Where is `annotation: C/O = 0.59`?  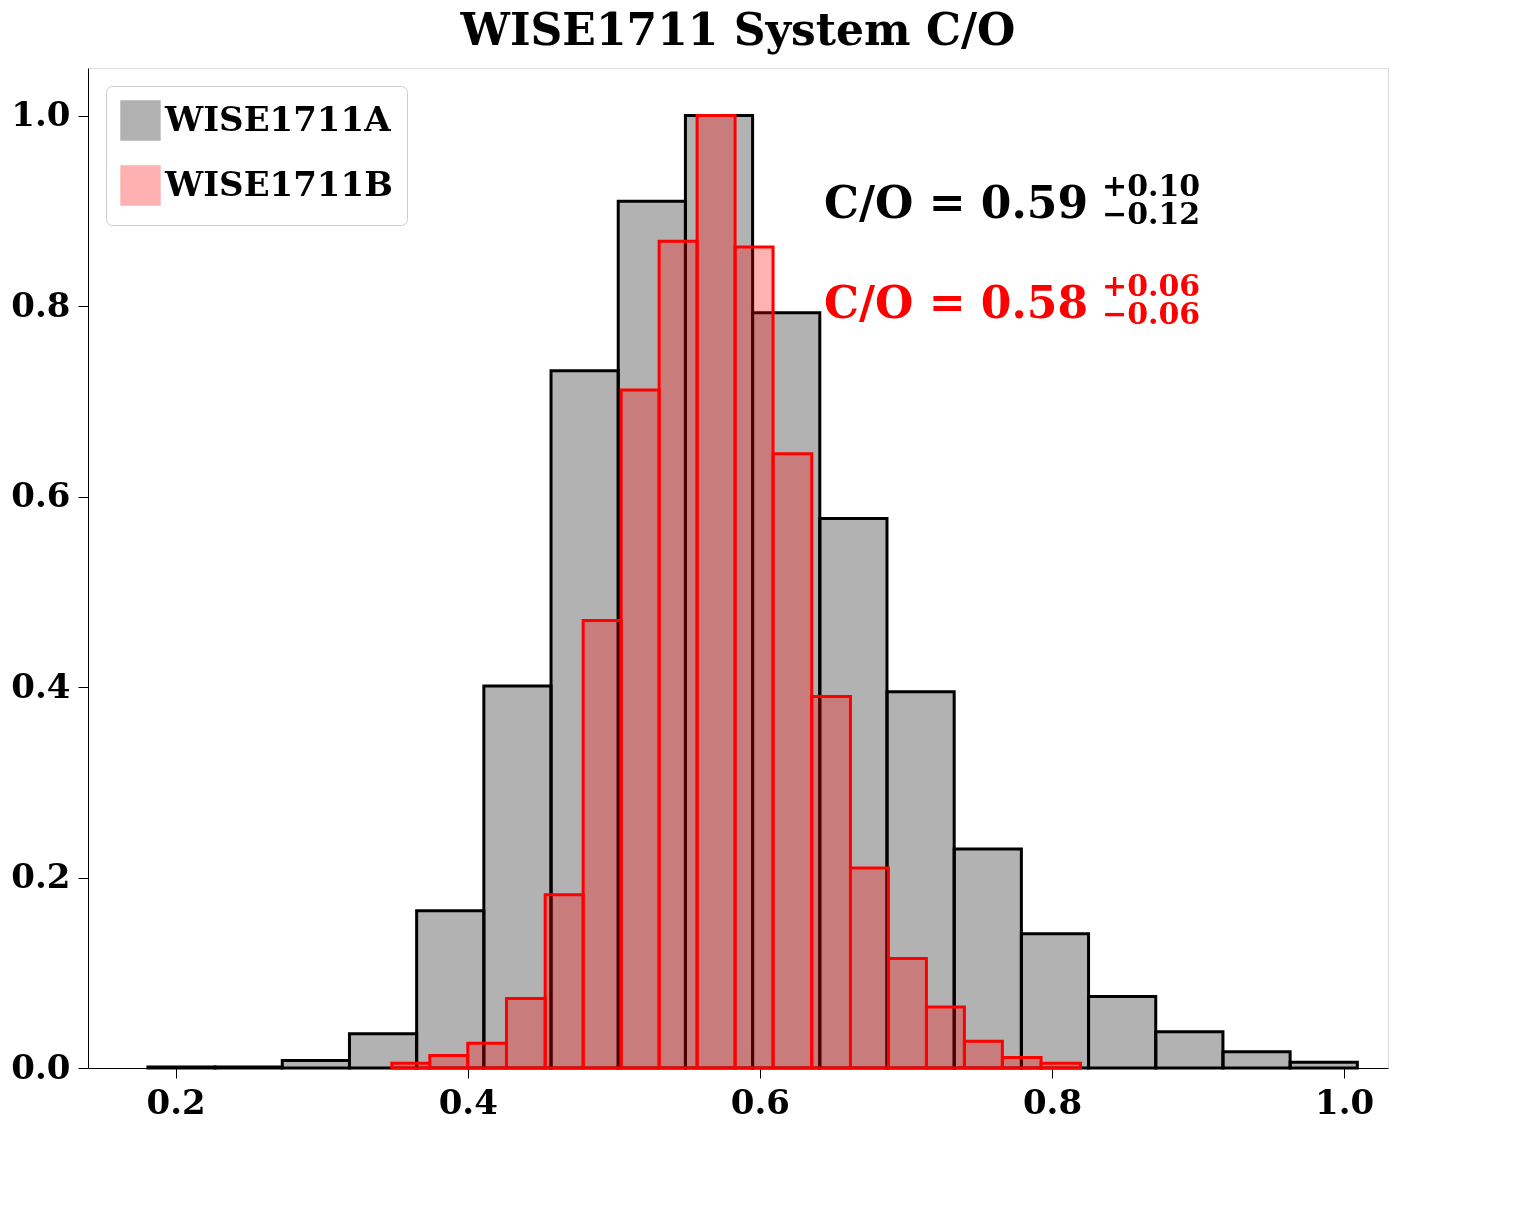
annotation: C/O = 0.59 is located at coordinates (955, 202).